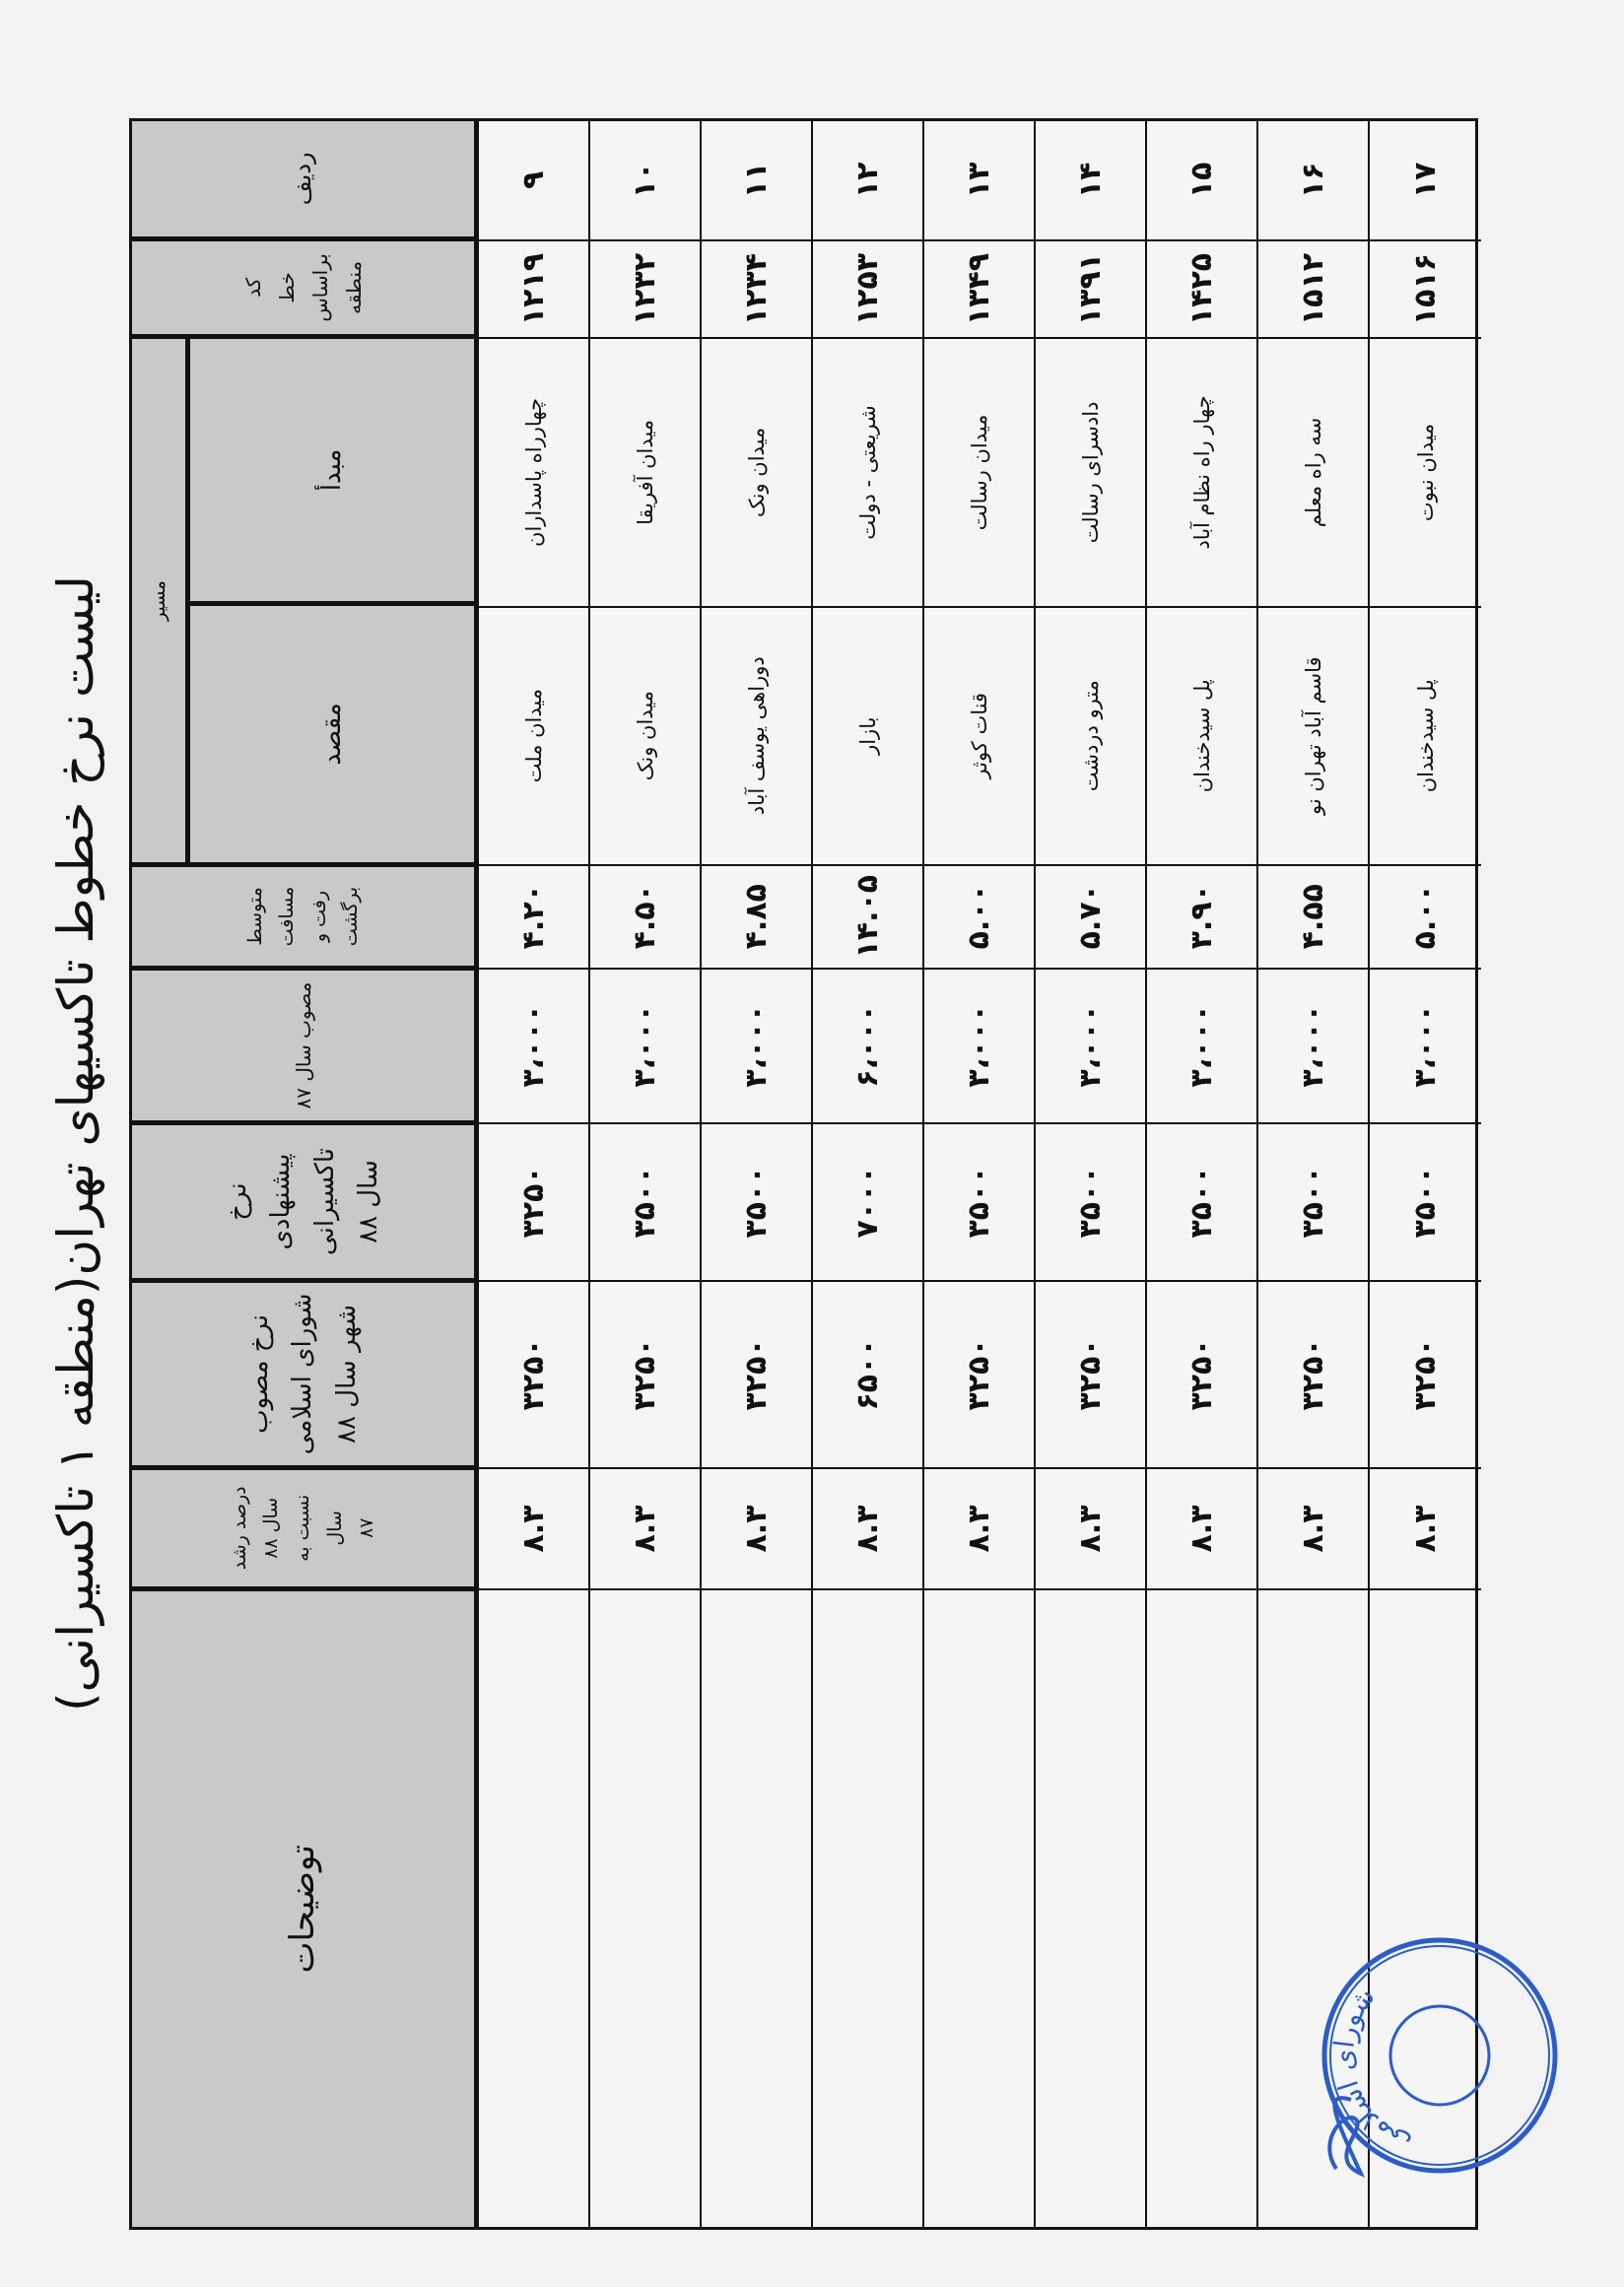 This screenshot has height=2287, width=1624. What do you see at coordinates (979, 290) in the screenshot?
I see `cell-line-code: ۱۳۴۹` at bounding box center [979, 290].